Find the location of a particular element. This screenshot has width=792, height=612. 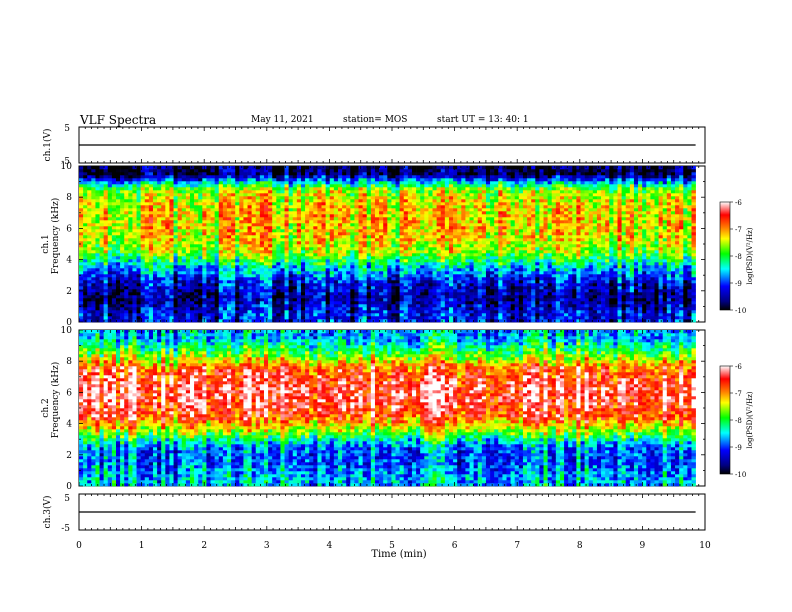

header-date: May 11, 2021 is located at coordinates (282, 120).